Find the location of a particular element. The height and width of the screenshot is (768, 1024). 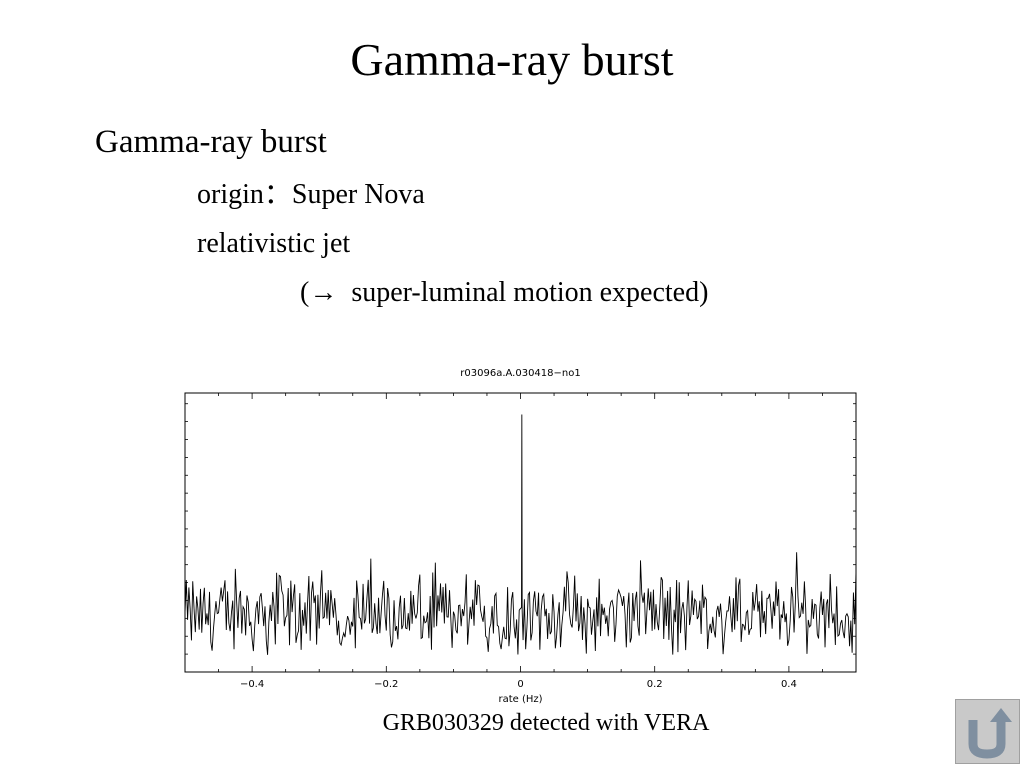

return-button is located at coordinates (987, 731).